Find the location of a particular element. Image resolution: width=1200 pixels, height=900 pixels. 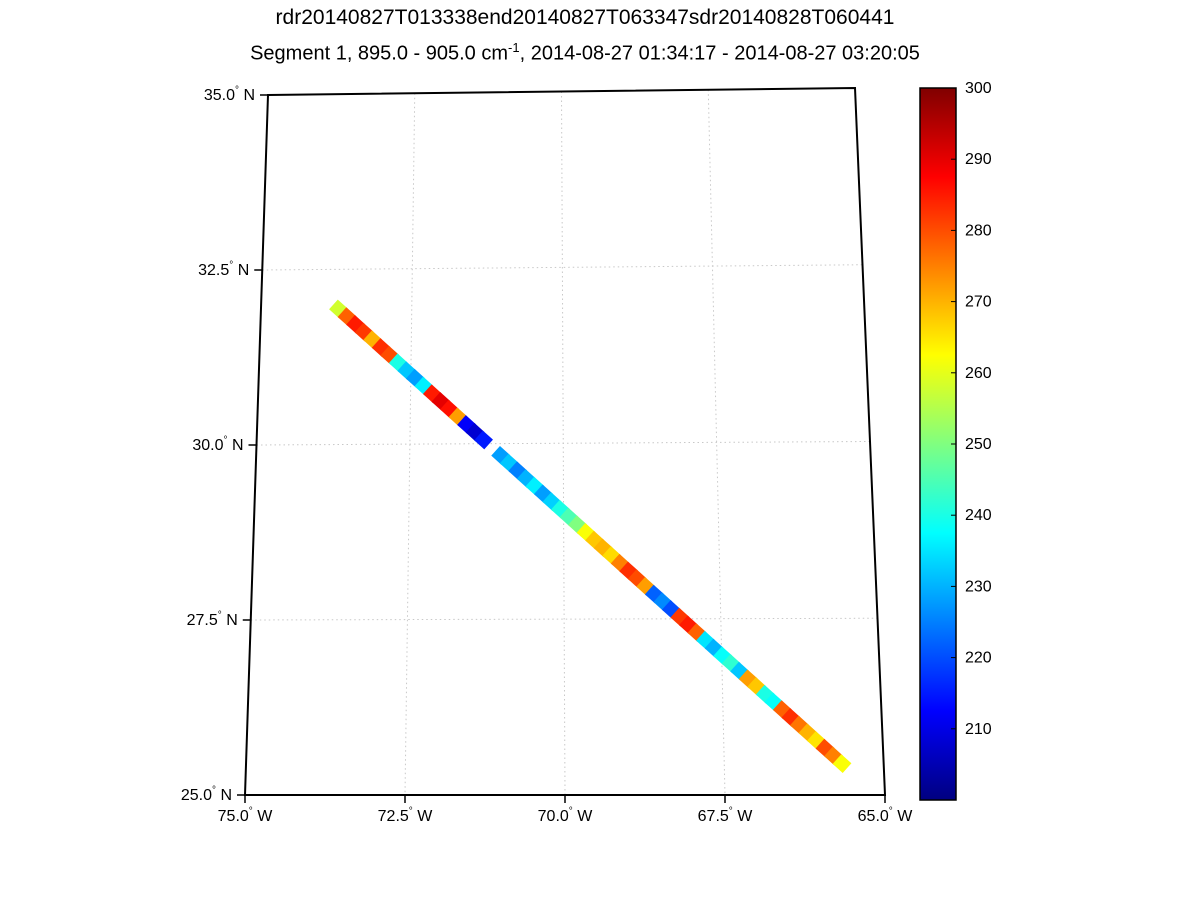

colorbar is located at coordinates (938, 444).